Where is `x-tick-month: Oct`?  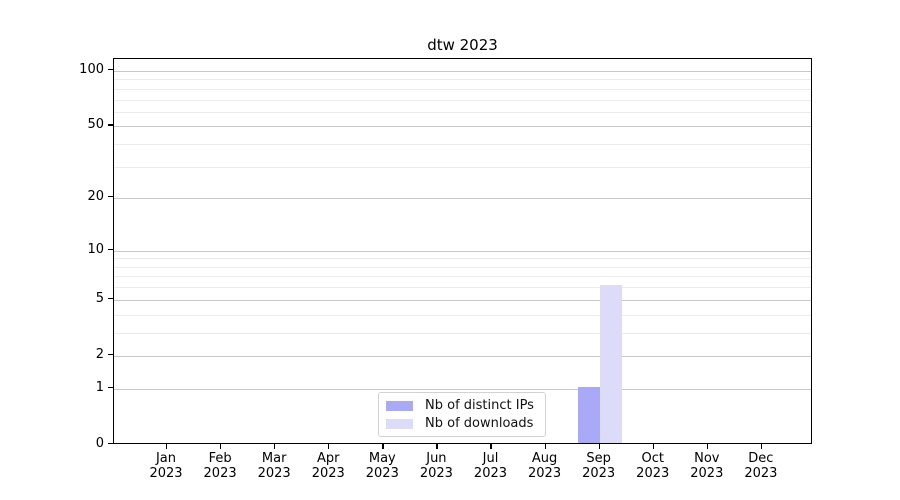
x-tick-month: Oct is located at coordinates (652, 458).